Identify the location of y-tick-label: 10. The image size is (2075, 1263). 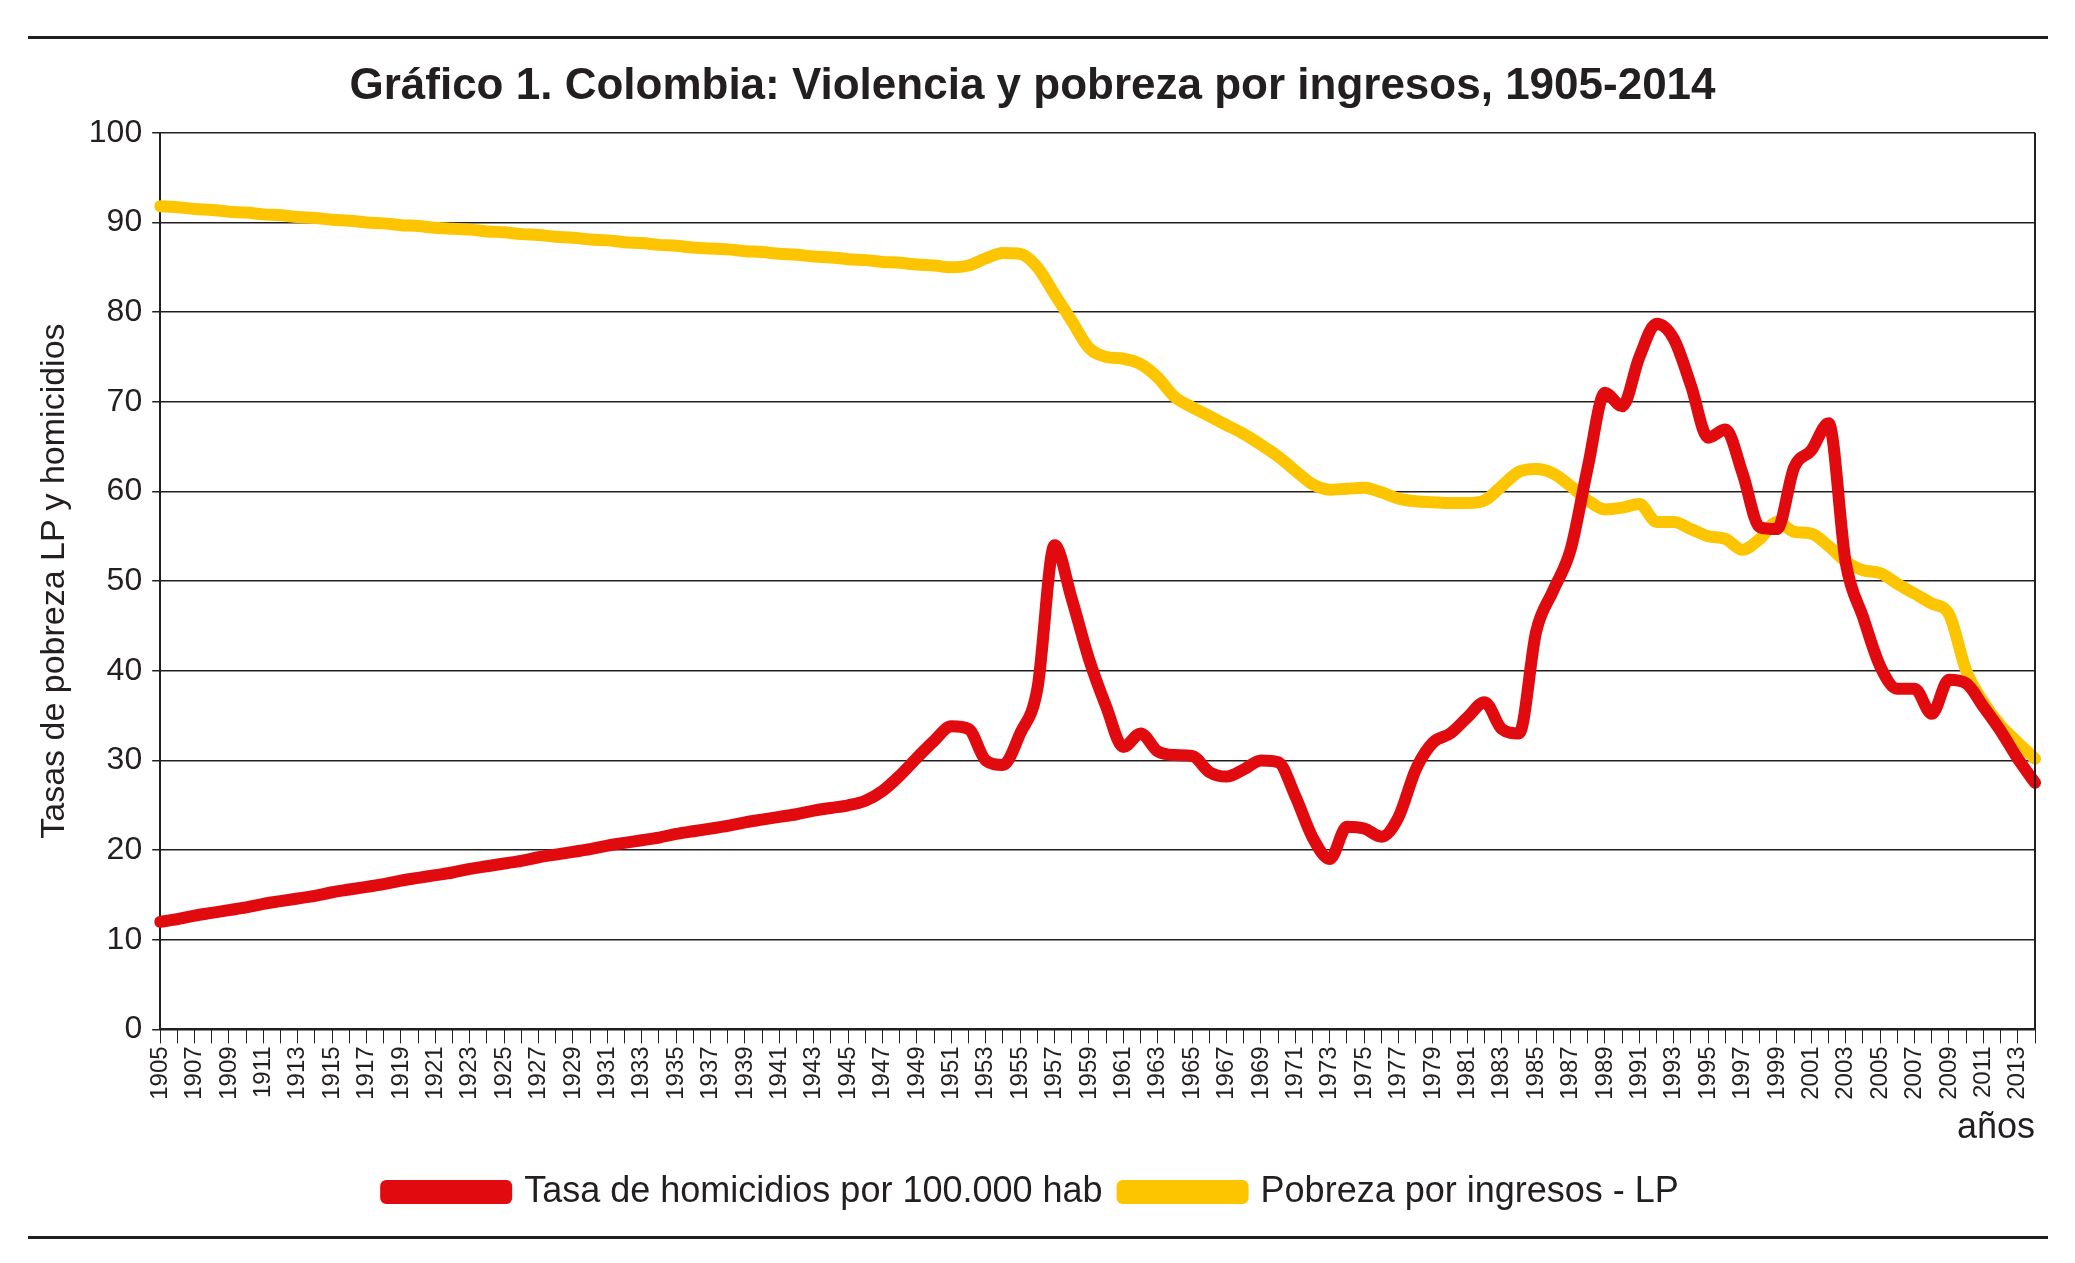
(124, 937).